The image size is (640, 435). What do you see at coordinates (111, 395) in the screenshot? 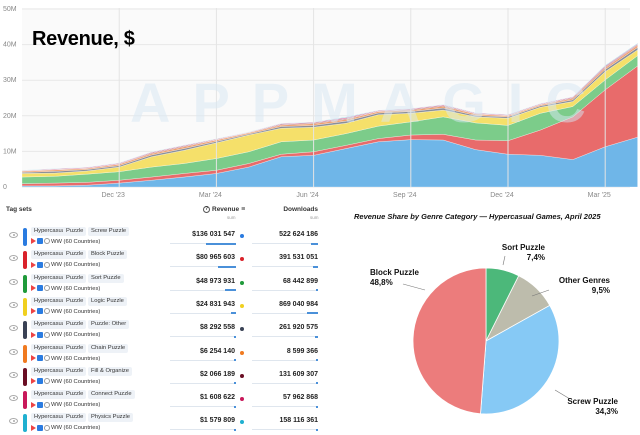
I see `tag-chip: Connect Puzzle` at bounding box center [111, 395].